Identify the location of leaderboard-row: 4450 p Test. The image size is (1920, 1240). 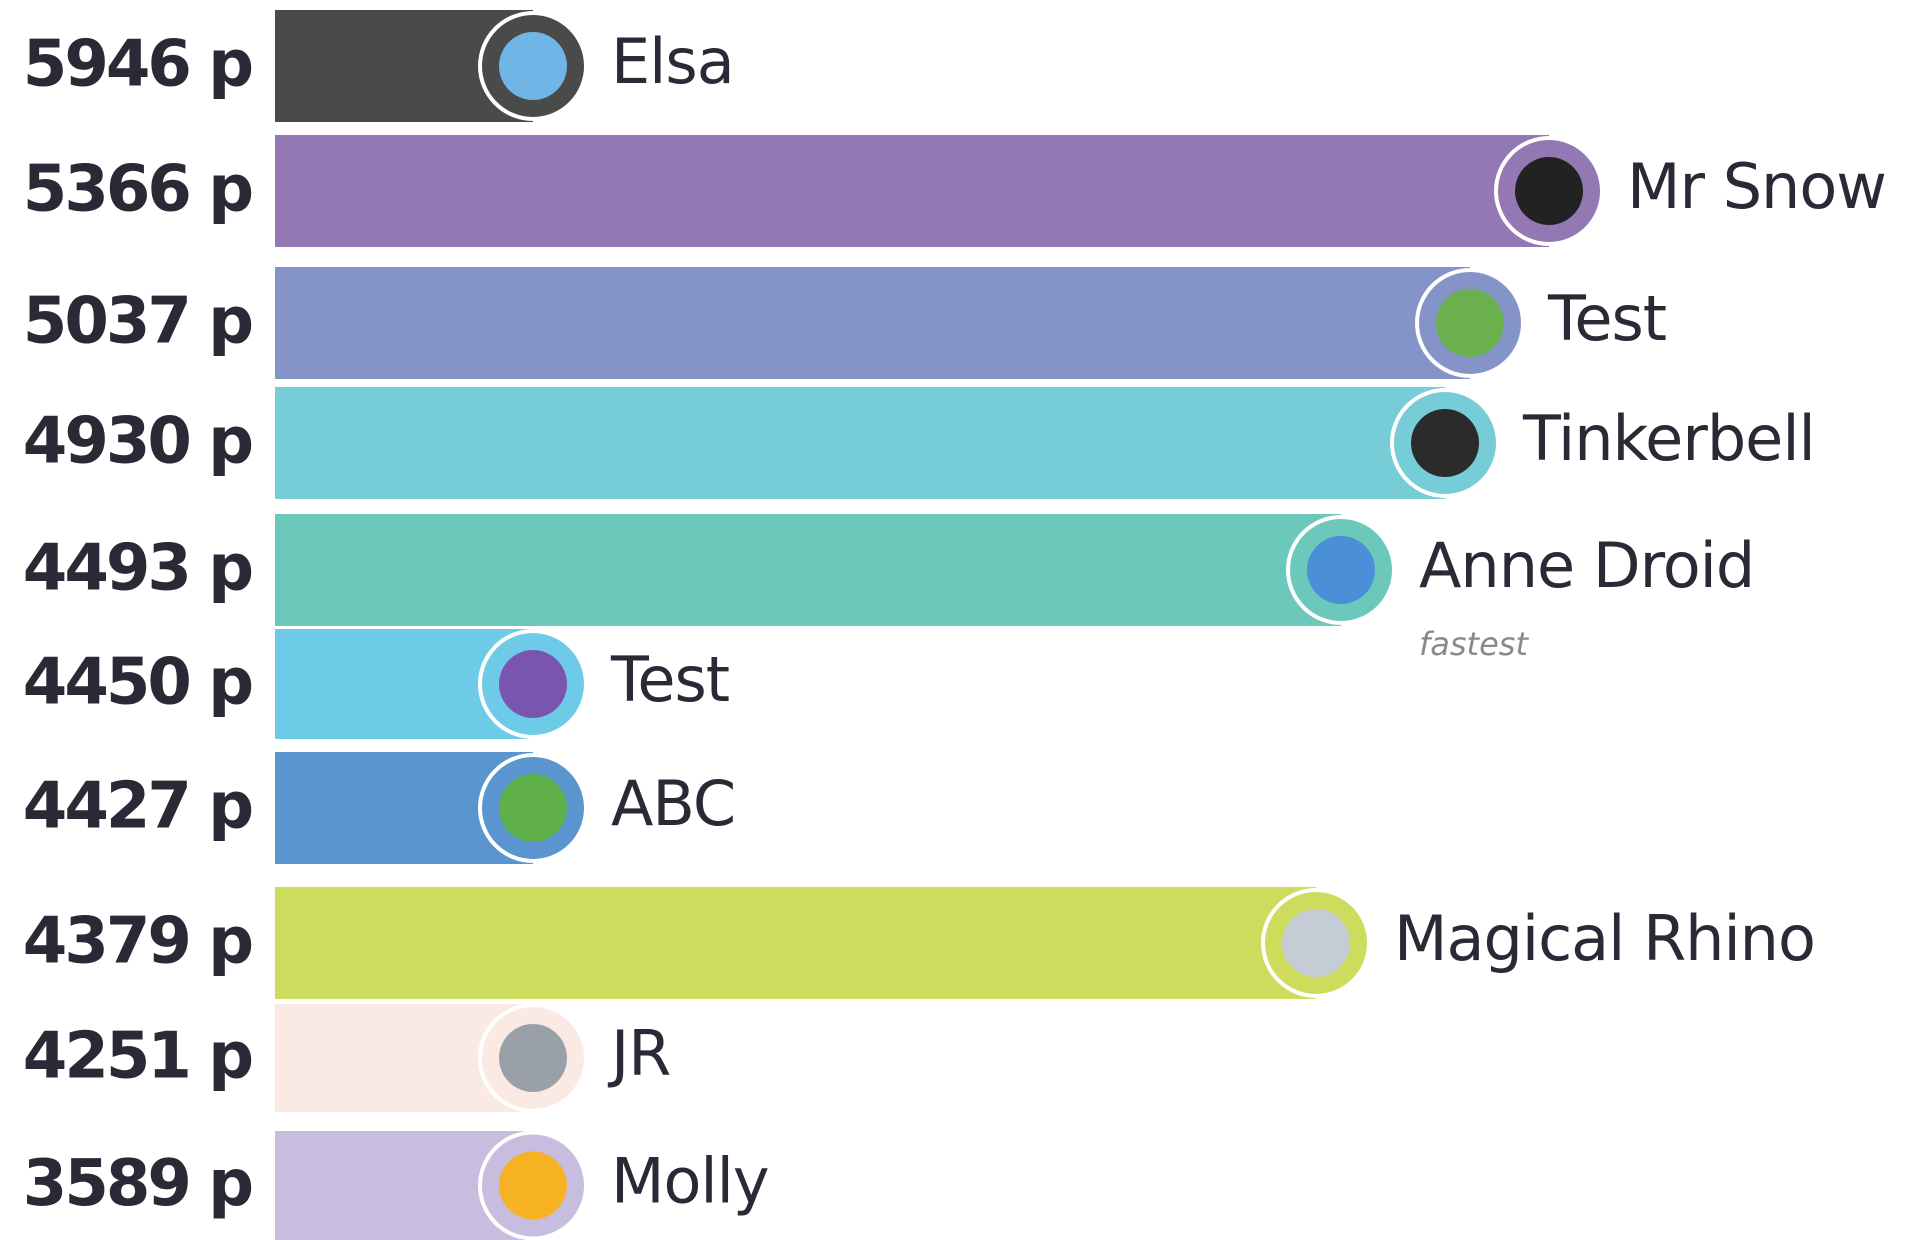
(376, 684).